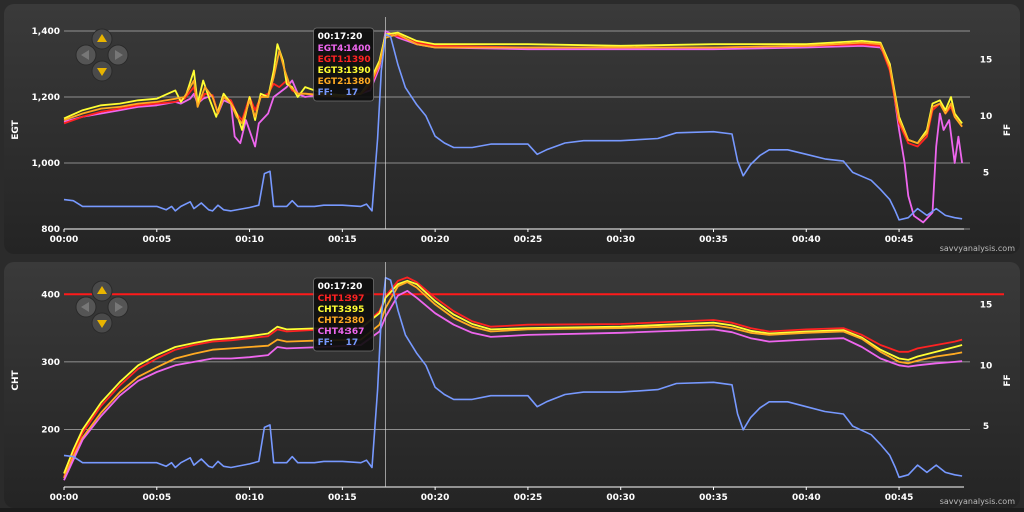  What do you see at coordinates (342, 240) in the screenshot?
I see `egt-x-tick-label: 00:15` at bounding box center [342, 240].